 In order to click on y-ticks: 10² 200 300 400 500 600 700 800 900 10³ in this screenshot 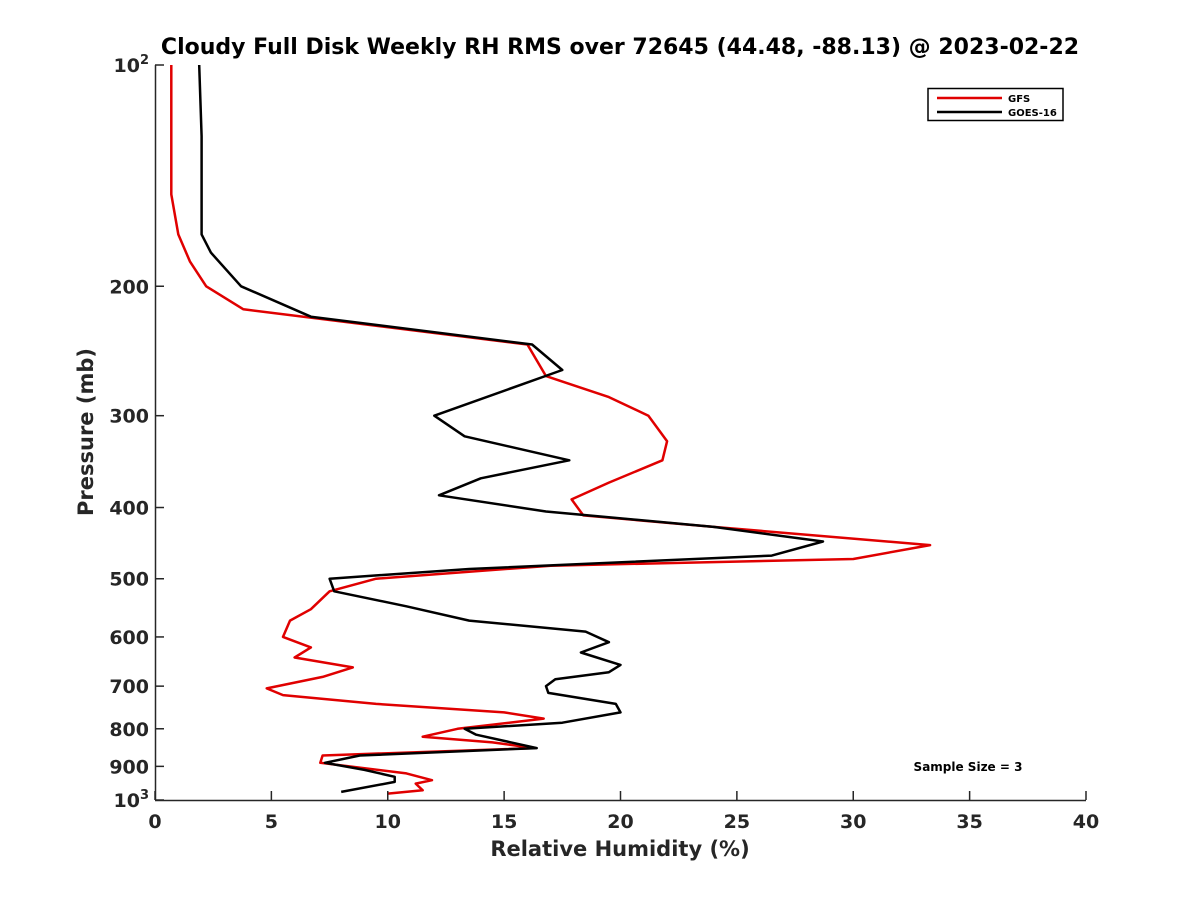, I will do `click(136, 432)`.